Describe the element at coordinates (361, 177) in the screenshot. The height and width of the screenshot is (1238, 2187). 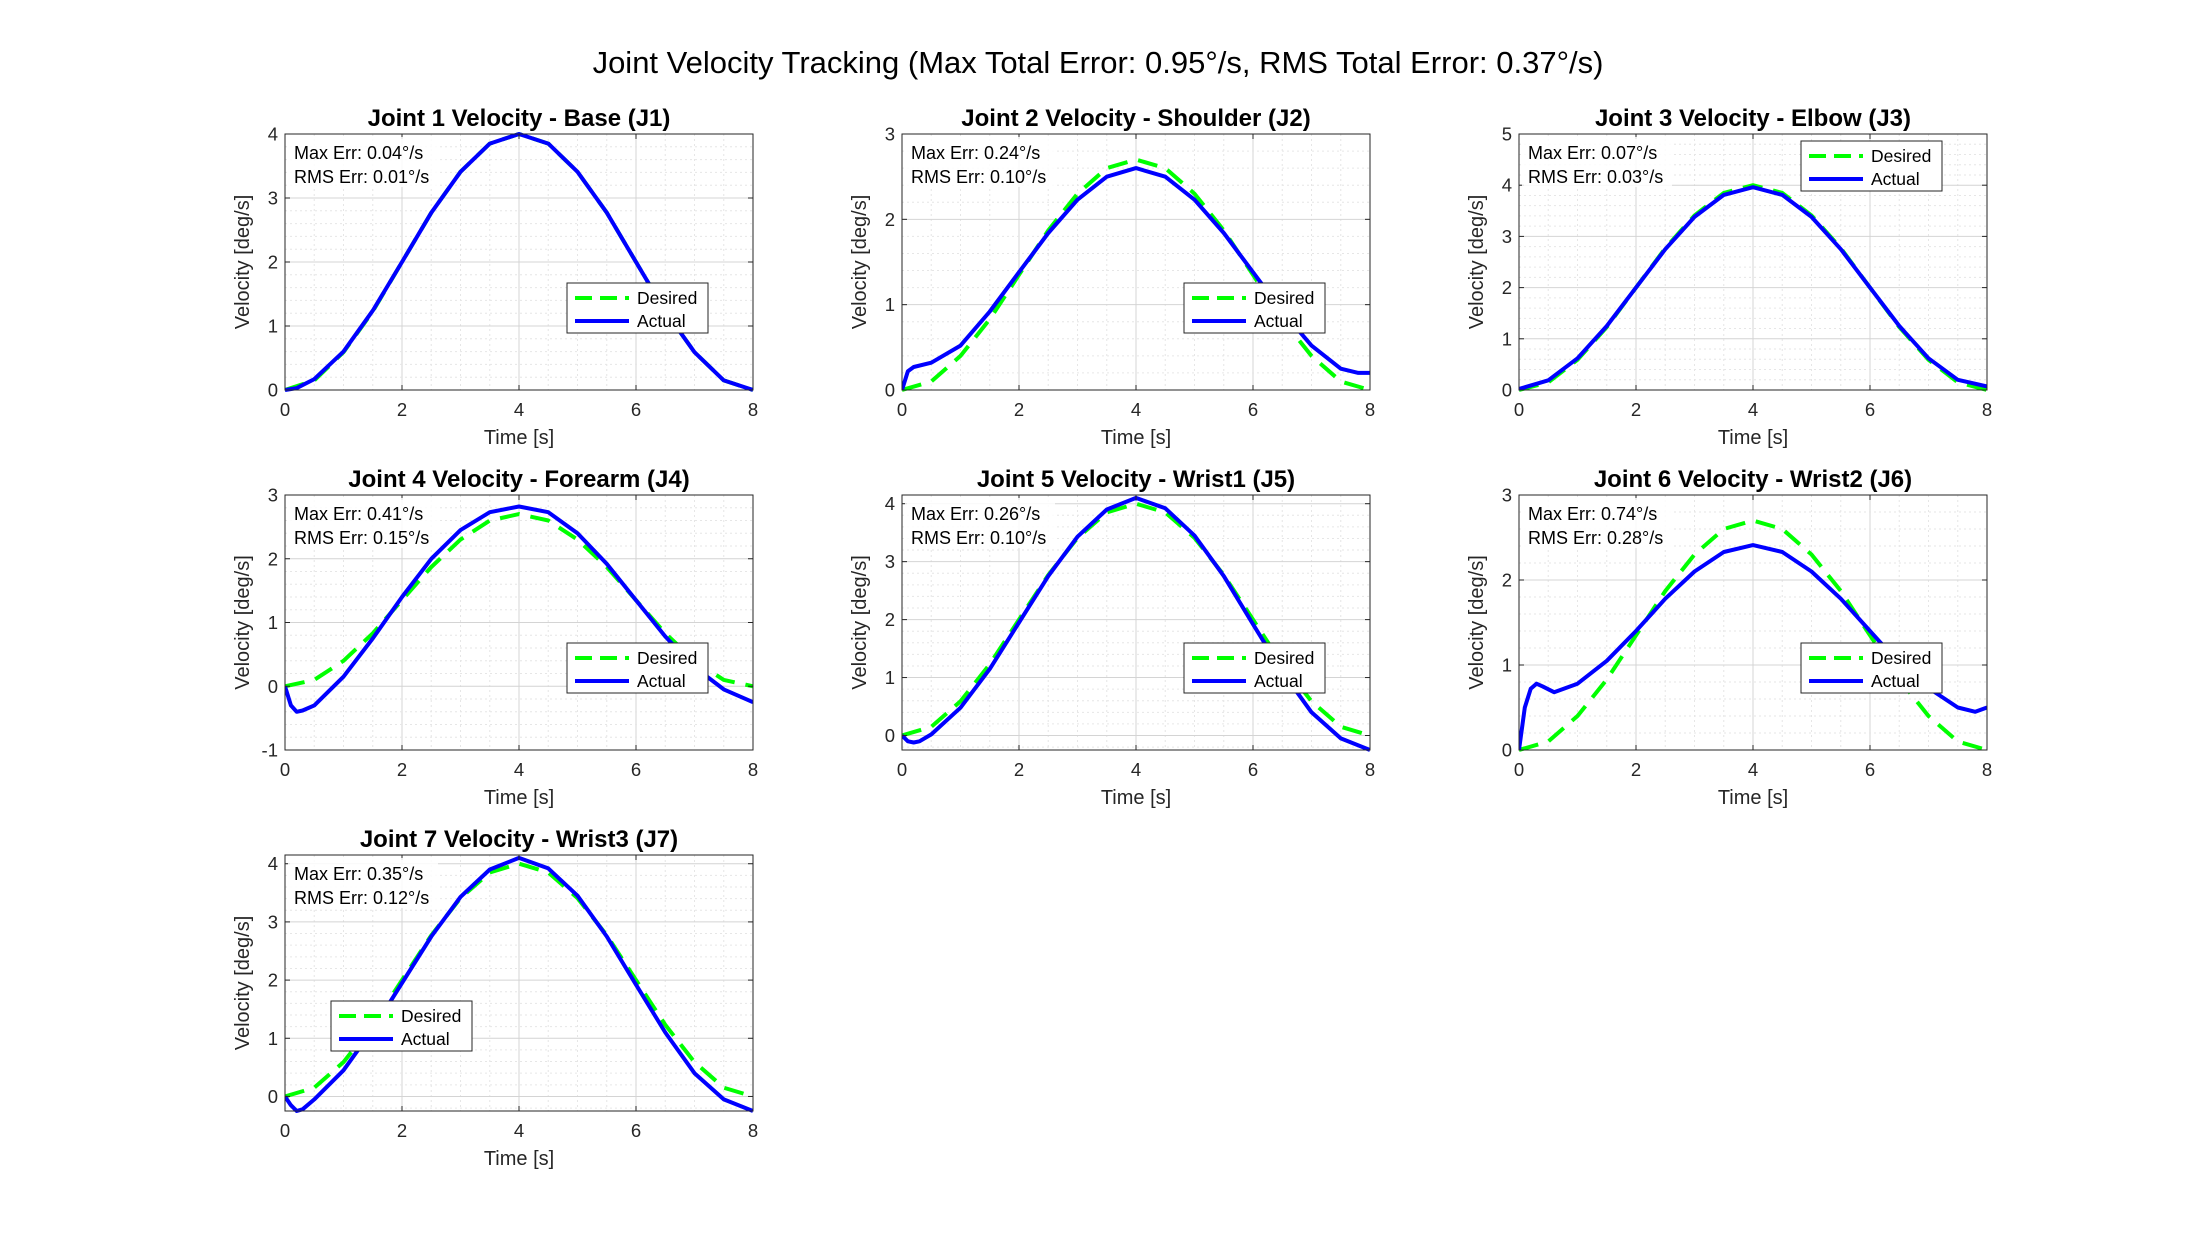
I see `rms-error-text: RMS Err: 0.01°/s` at that location.